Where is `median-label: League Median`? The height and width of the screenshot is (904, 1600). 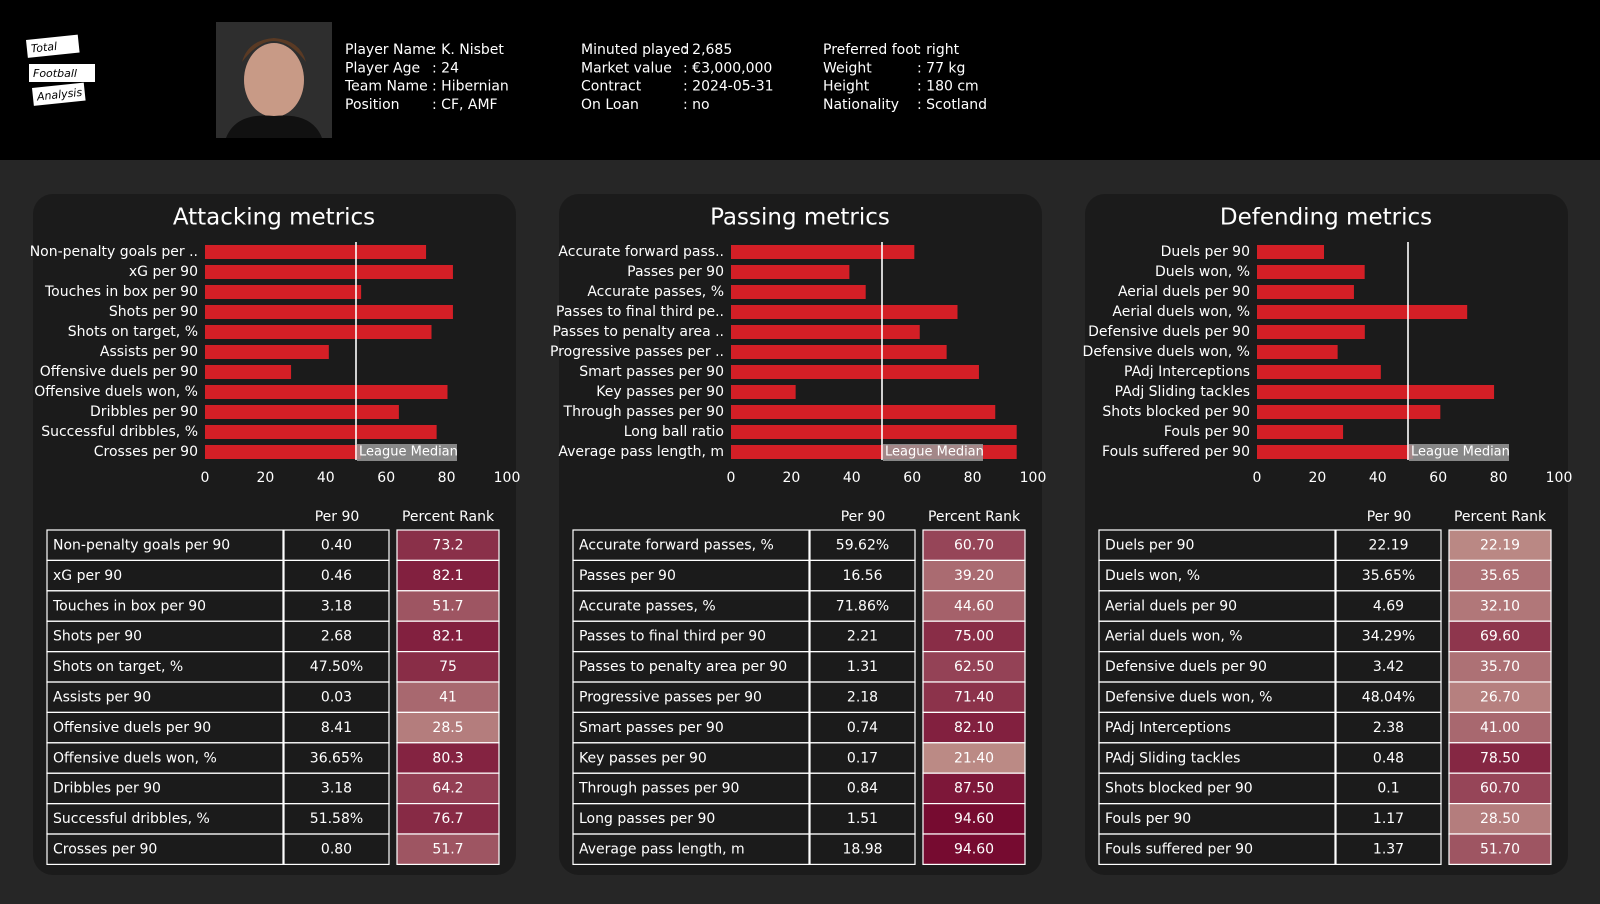
median-label: League Median is located at coordinates (934, 452).